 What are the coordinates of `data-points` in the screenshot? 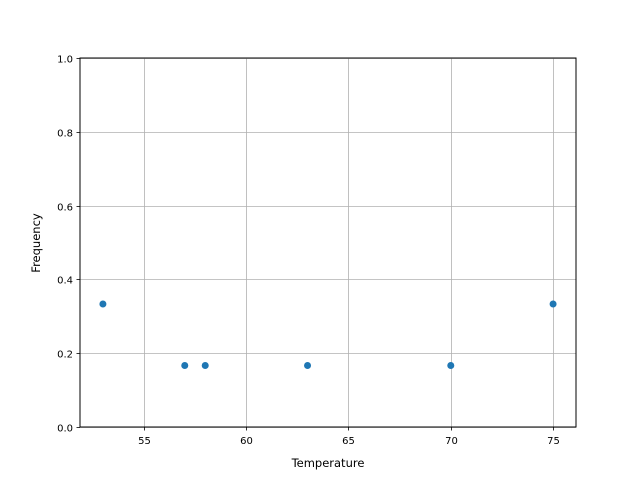 It's located at (328, 334).